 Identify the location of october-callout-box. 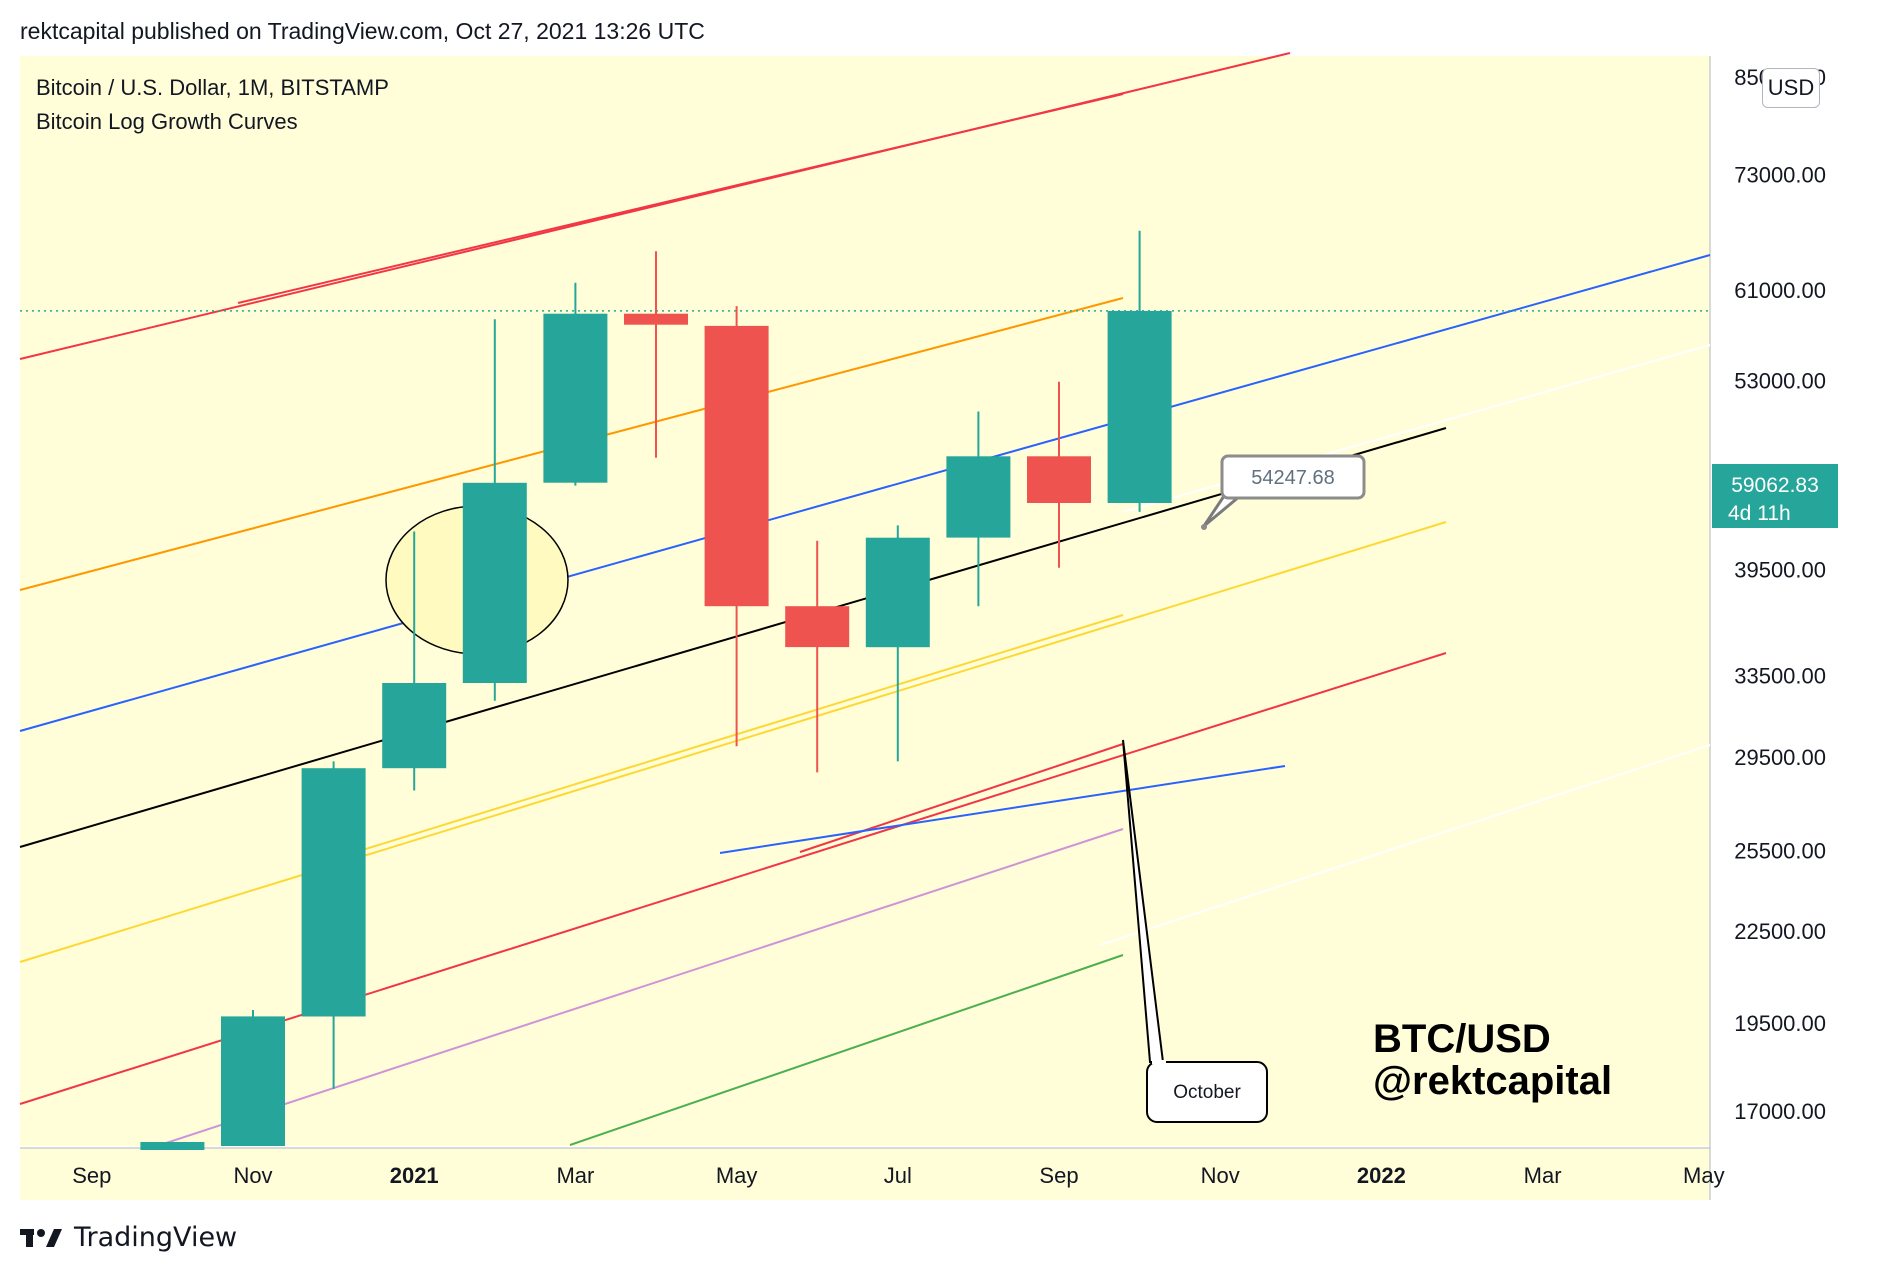
(1207, 1092).